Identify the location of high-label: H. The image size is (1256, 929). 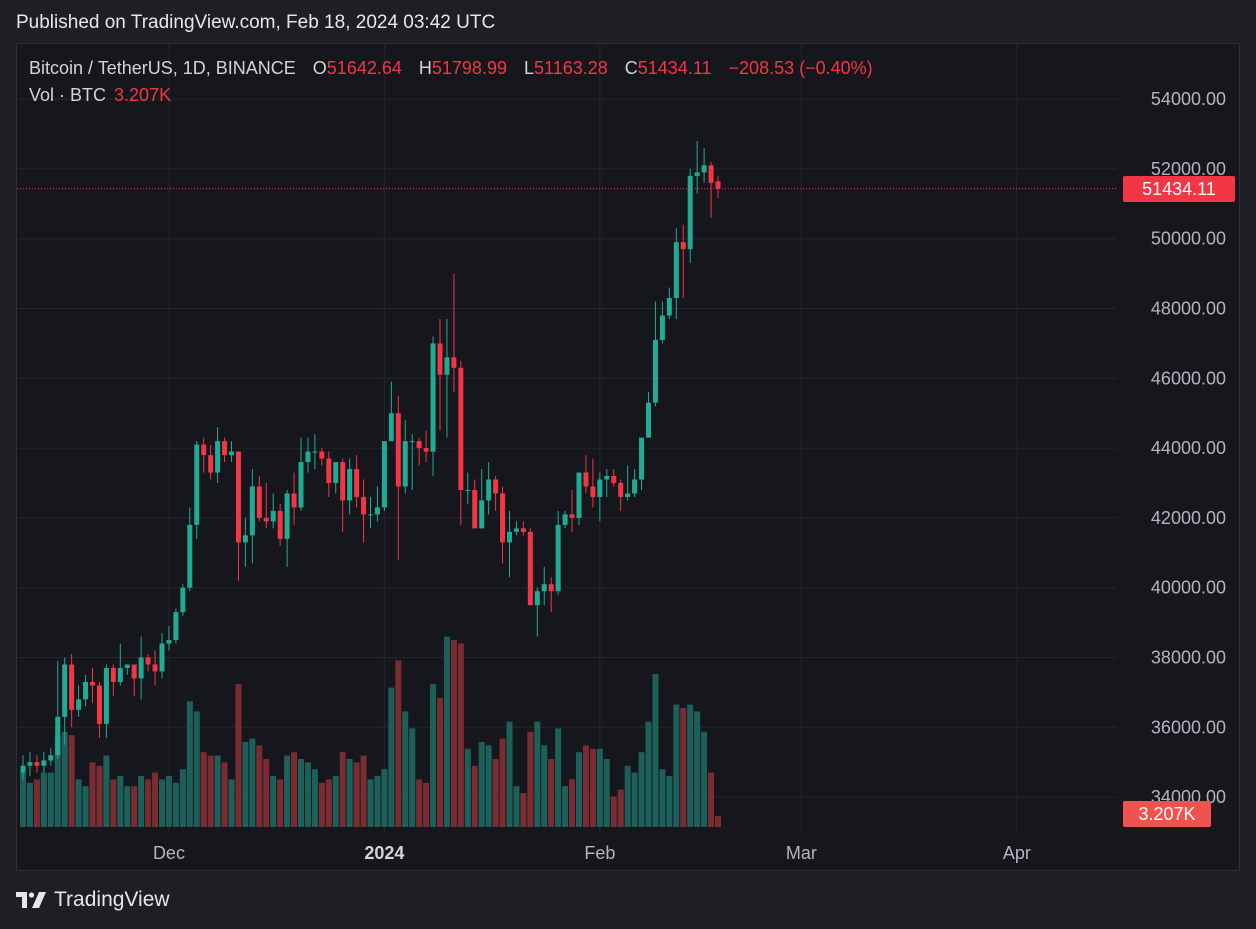
(425, 68).